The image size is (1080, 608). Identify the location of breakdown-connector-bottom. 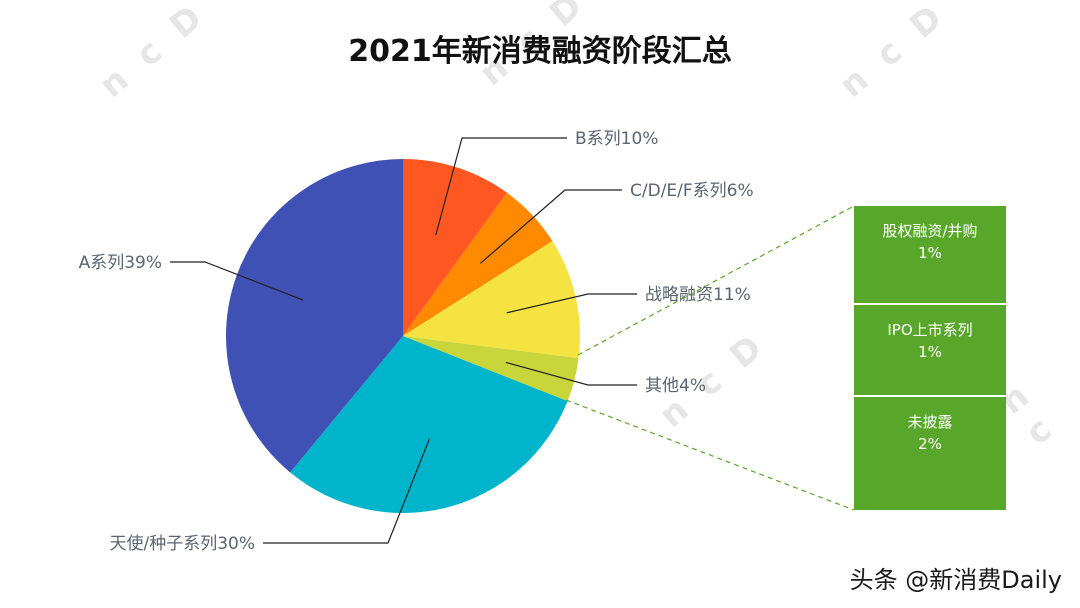
(710, 455).